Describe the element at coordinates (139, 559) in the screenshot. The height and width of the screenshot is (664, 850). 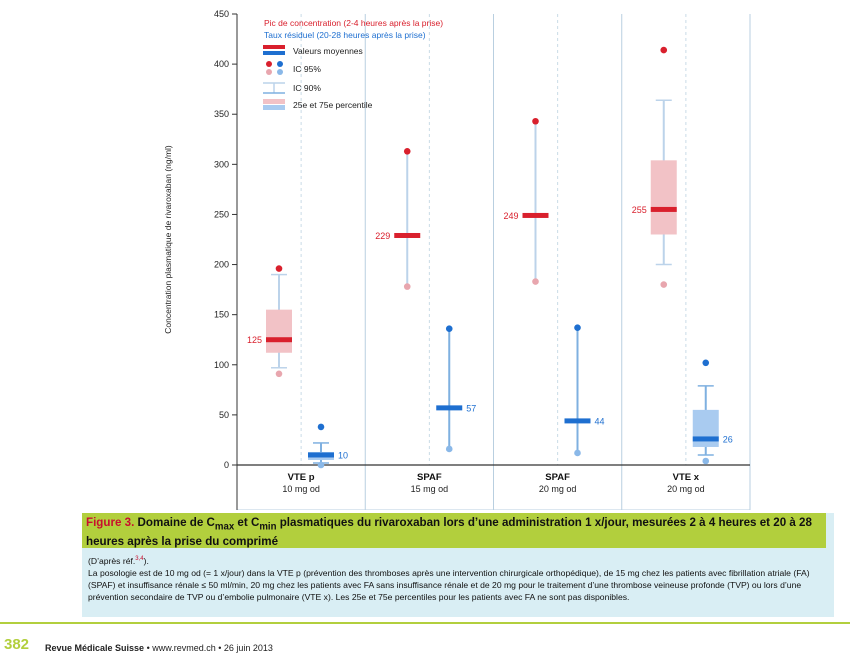
I see `figure-ref-sup: 3,4` at that location.